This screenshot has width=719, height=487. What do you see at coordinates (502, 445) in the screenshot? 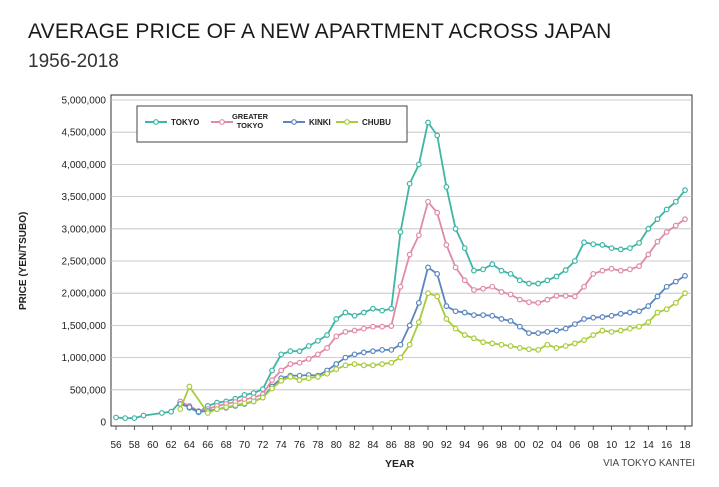
I see `x-tick-label: 98` at bounding box center [502, 445].